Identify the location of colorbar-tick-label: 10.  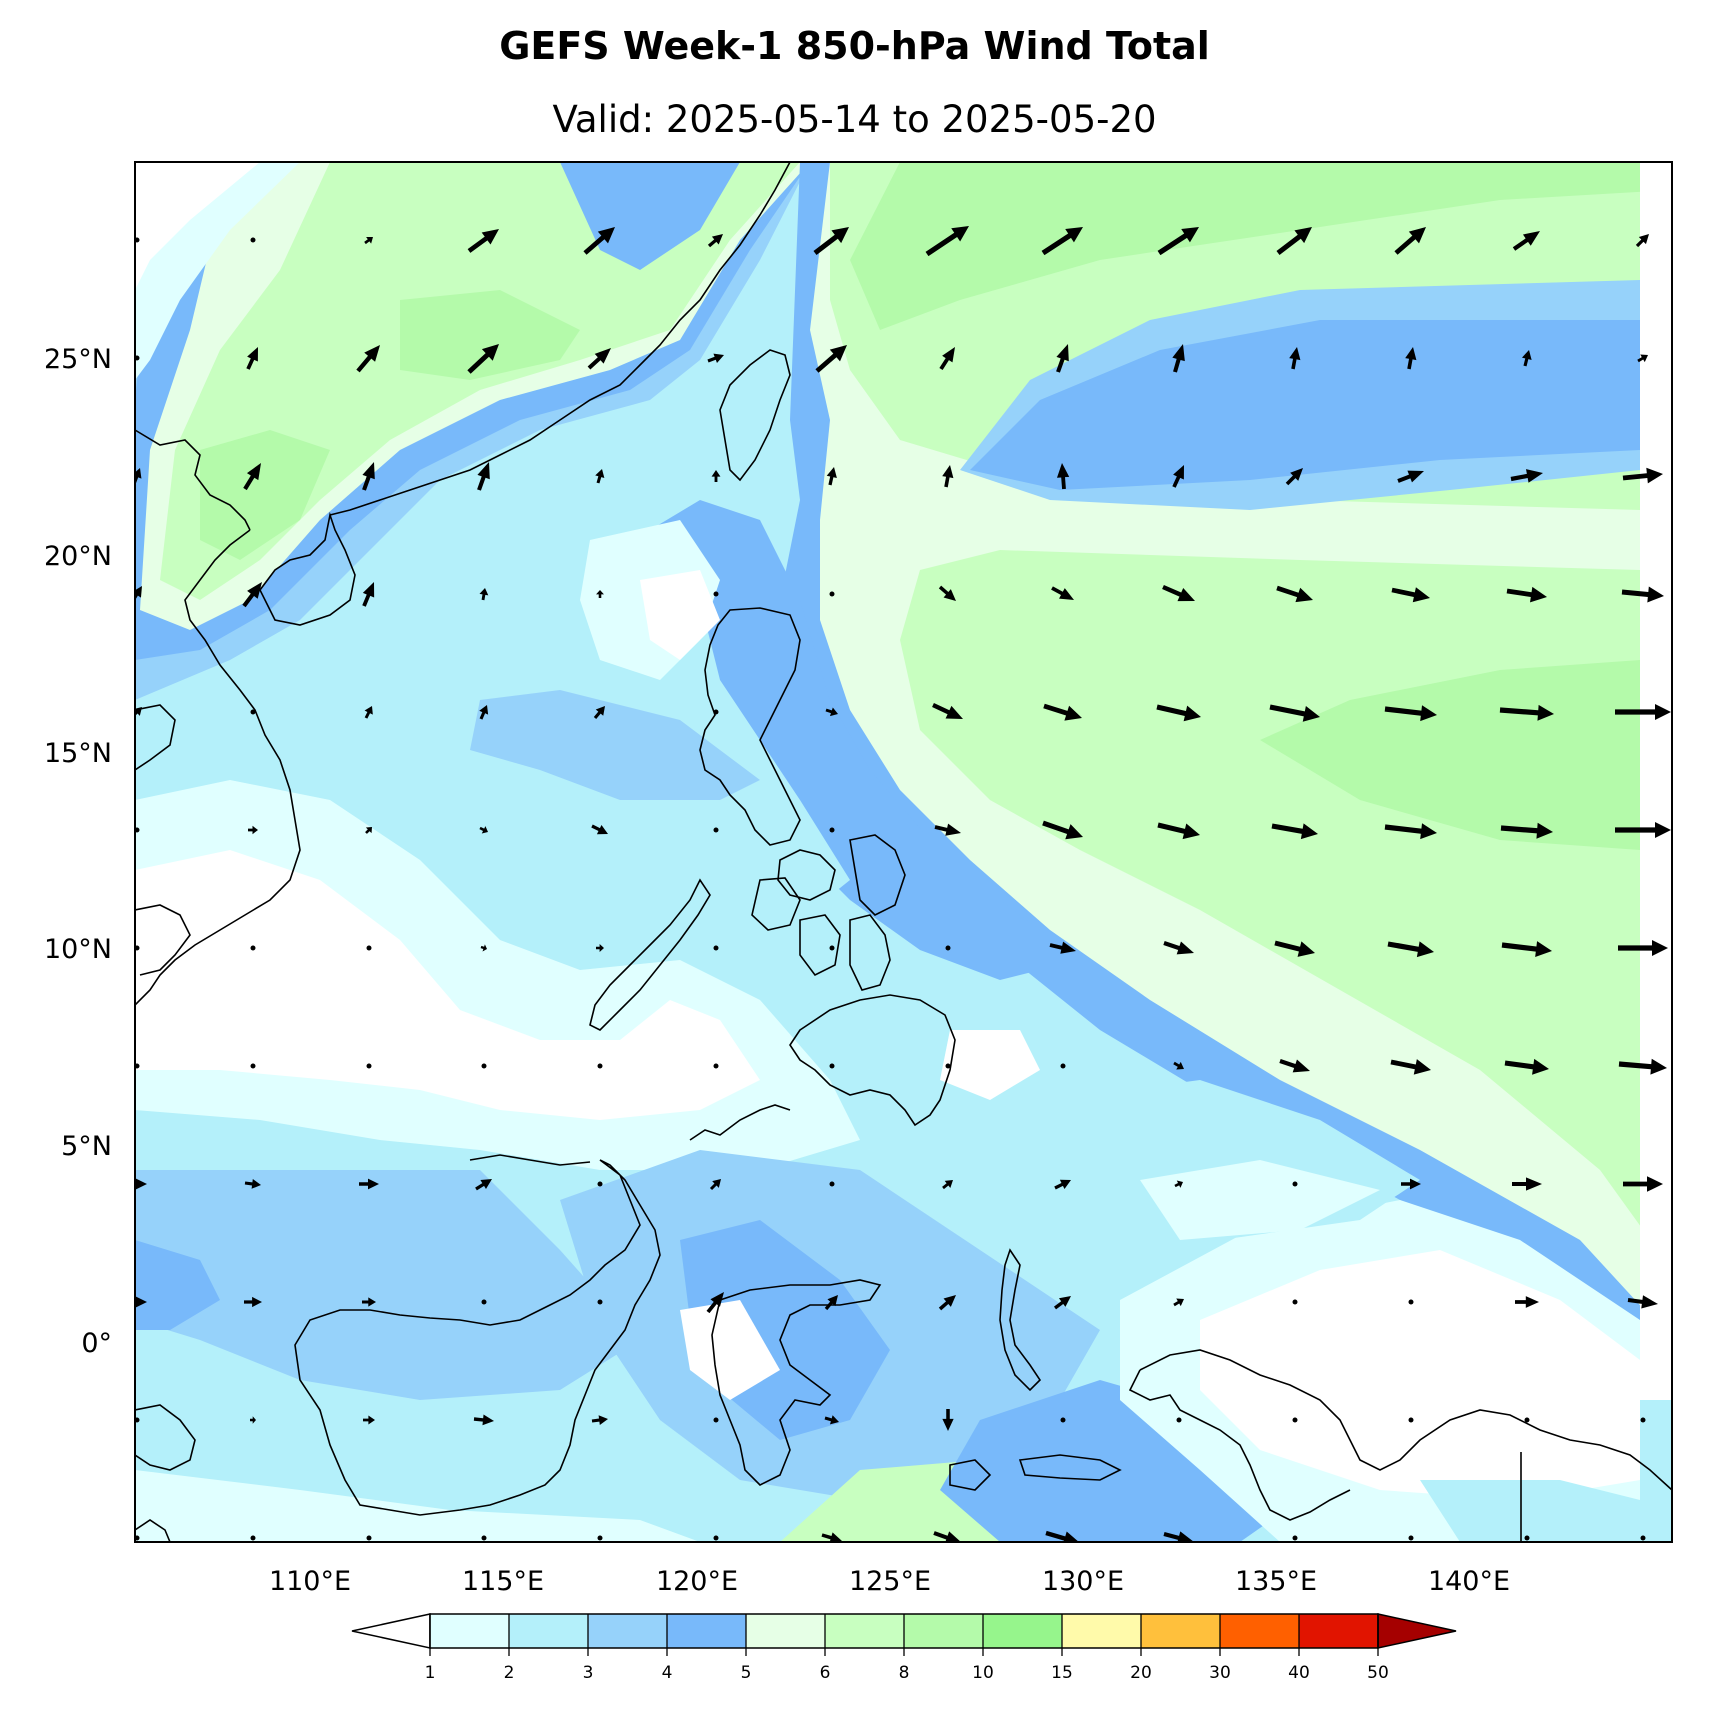
(983, 1673).